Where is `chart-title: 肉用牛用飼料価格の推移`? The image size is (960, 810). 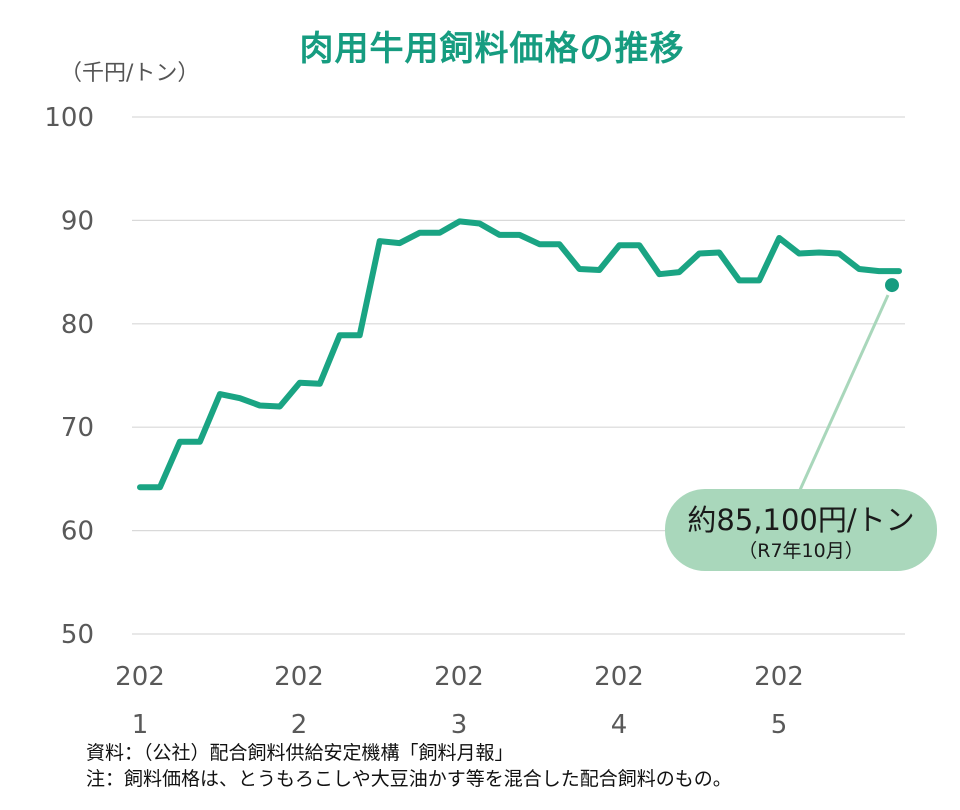 chart-title: 肉用牛用飼料価格の推移 is located at coordinates (492, 49).